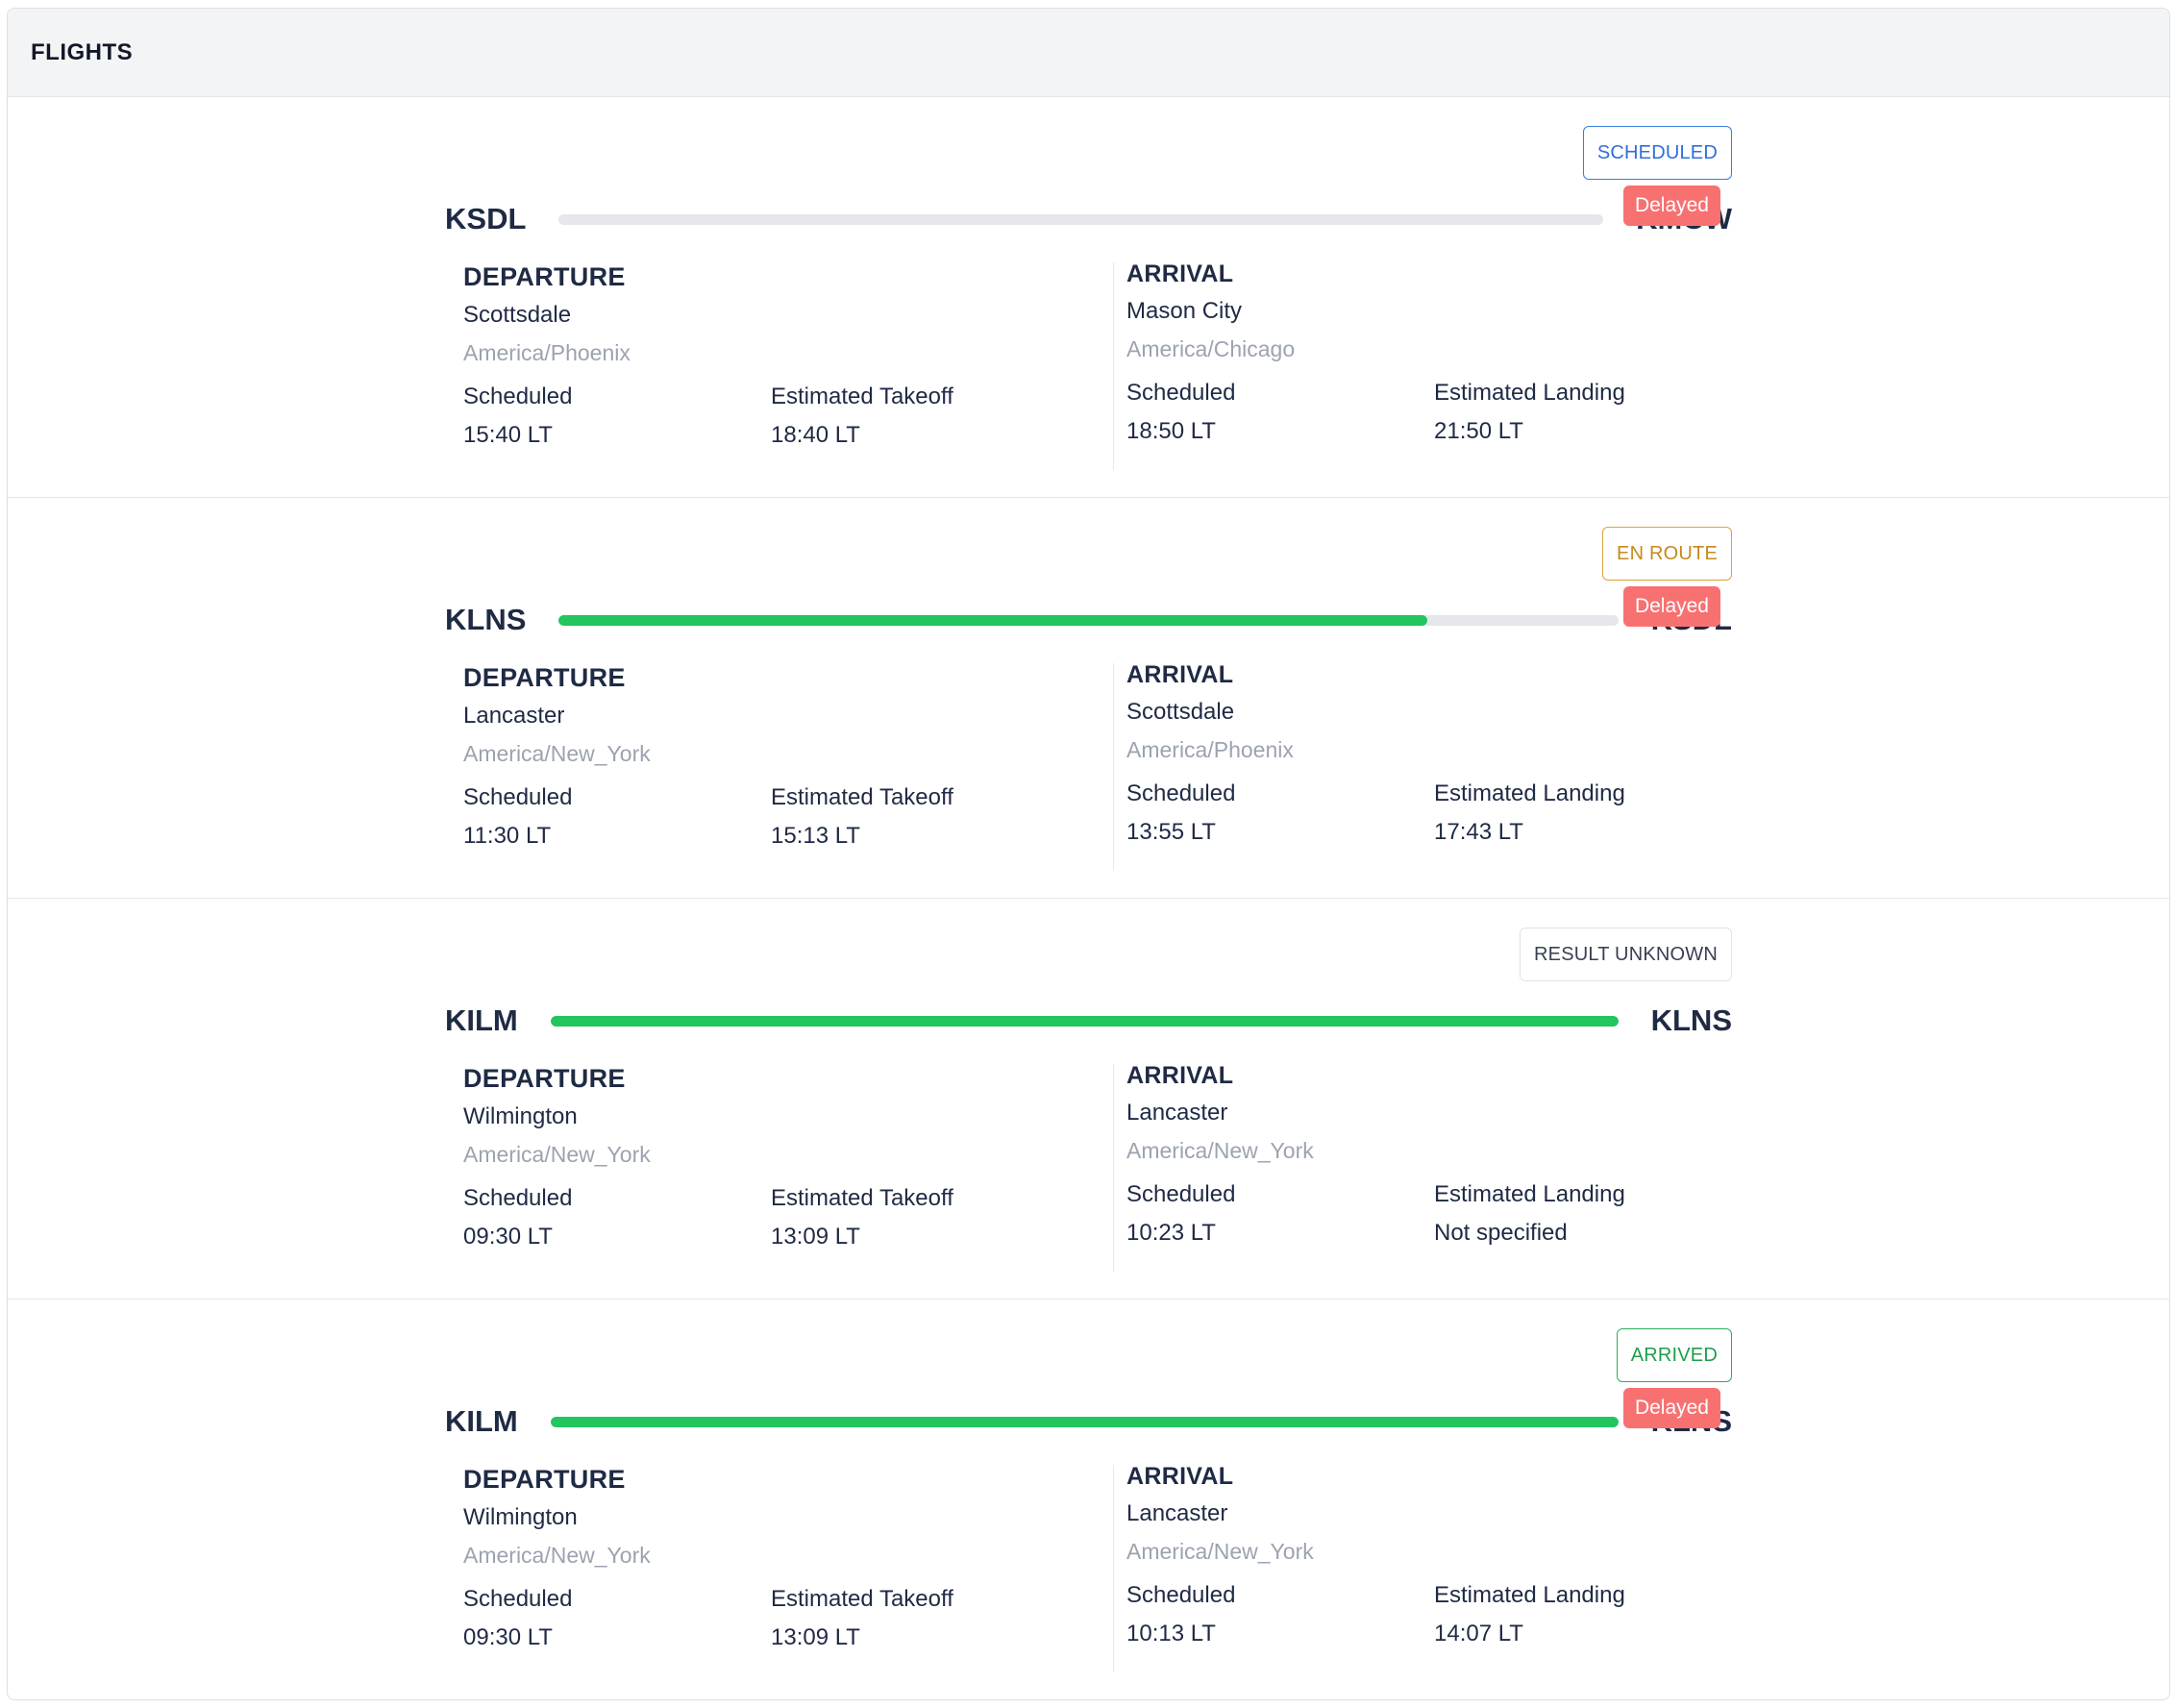 The image size is (2177, 1708). What do you see at coordinates (815, 435) in the screenshot?
I see `estimated-takeoff-time: 18:40 LT` at bounding box center [815, 435].